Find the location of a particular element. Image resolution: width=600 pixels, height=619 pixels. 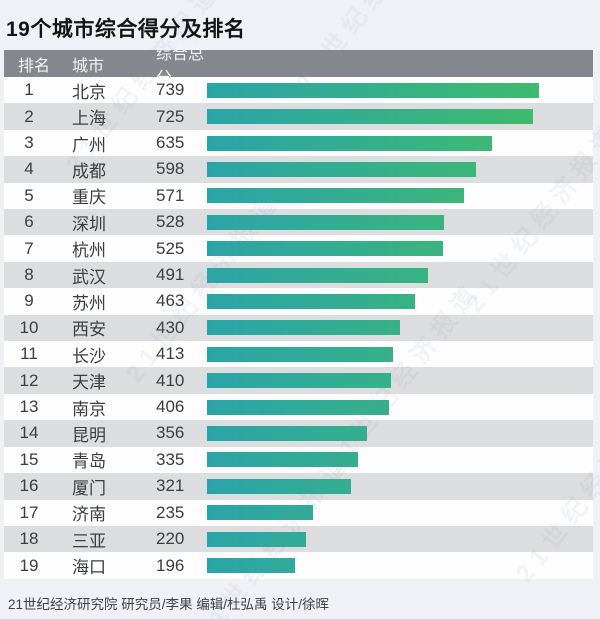

rank-cell: 18 is located at coordinates (29, 539).